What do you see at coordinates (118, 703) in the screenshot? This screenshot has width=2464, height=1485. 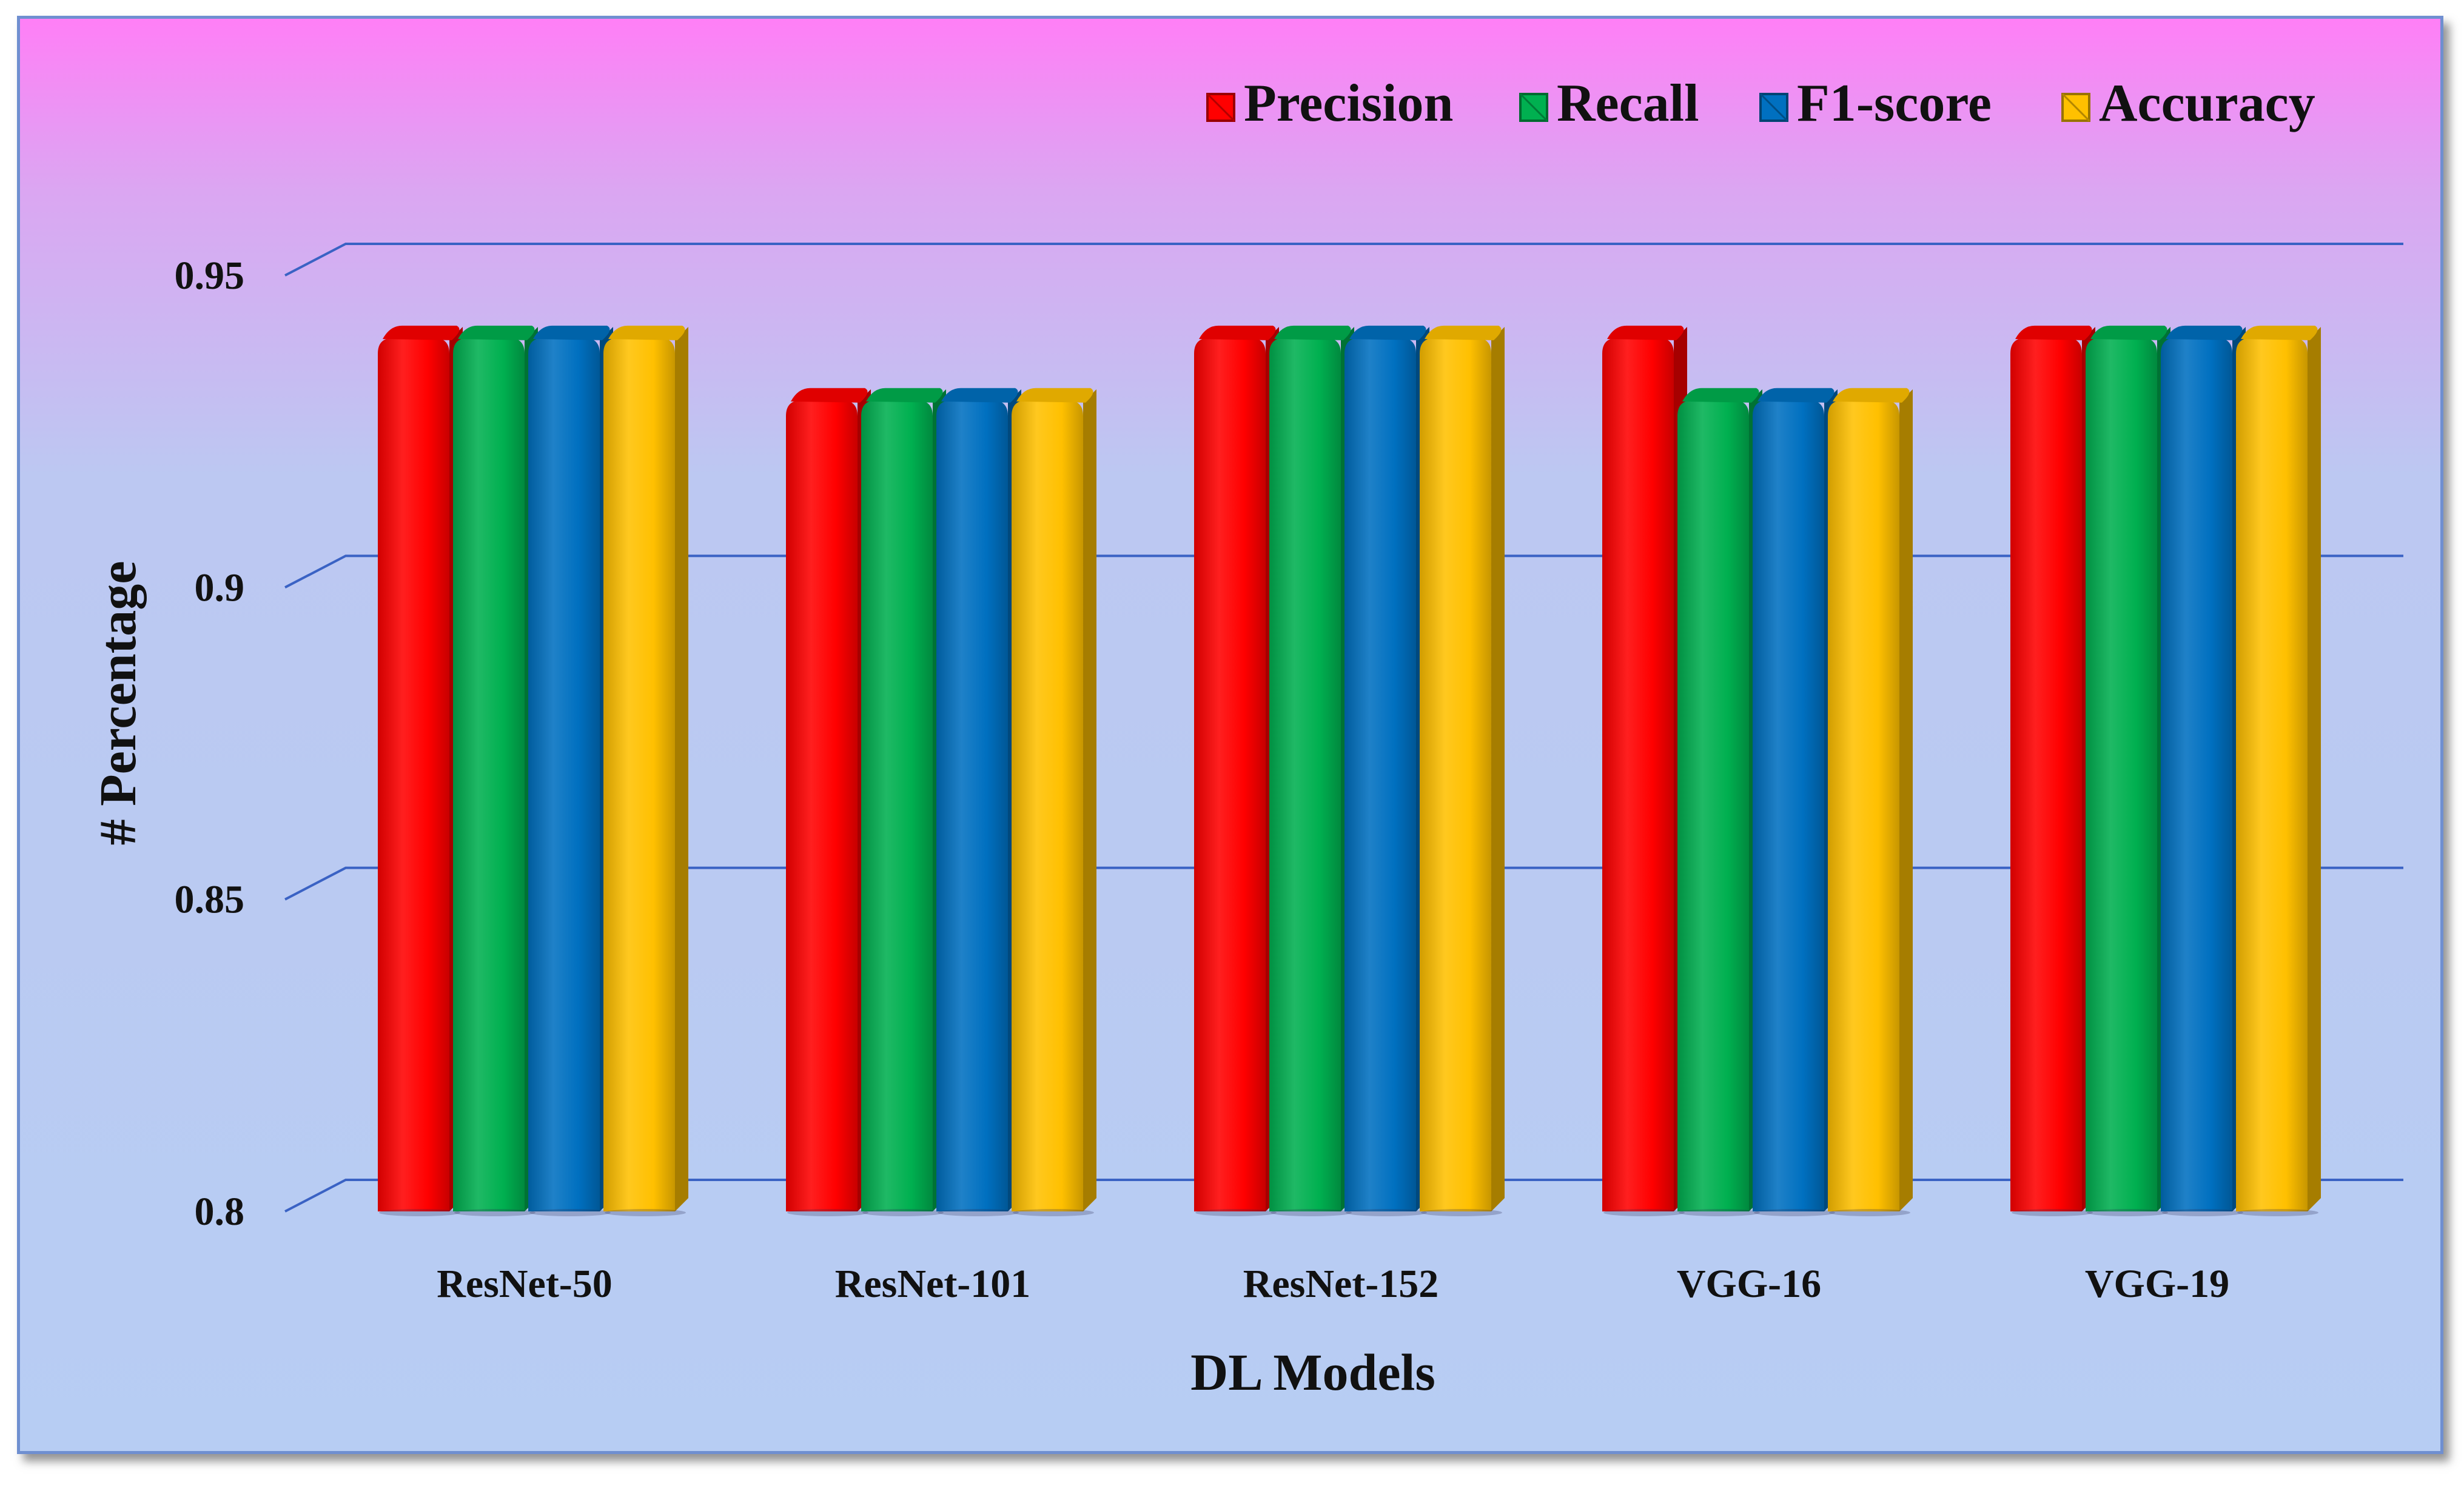 I see `y-axis-title: # Percentage` at bounding box center [118, 703].